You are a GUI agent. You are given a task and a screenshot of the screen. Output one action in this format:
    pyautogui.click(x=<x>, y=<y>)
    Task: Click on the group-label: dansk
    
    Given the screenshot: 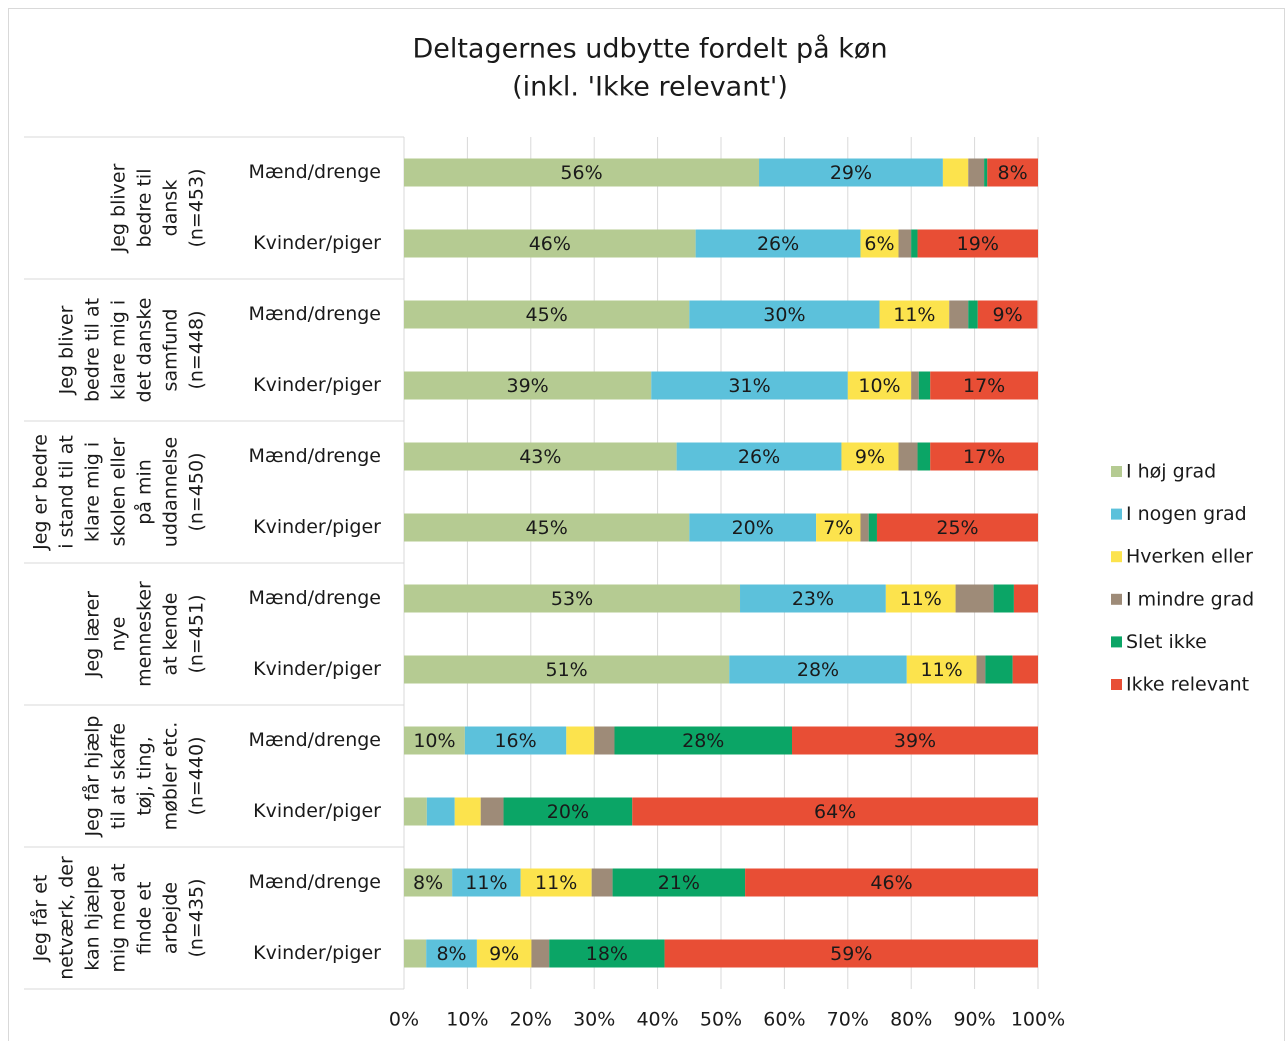 What is the action you would take?
    pyautogui.click(x=171, y=208)
    